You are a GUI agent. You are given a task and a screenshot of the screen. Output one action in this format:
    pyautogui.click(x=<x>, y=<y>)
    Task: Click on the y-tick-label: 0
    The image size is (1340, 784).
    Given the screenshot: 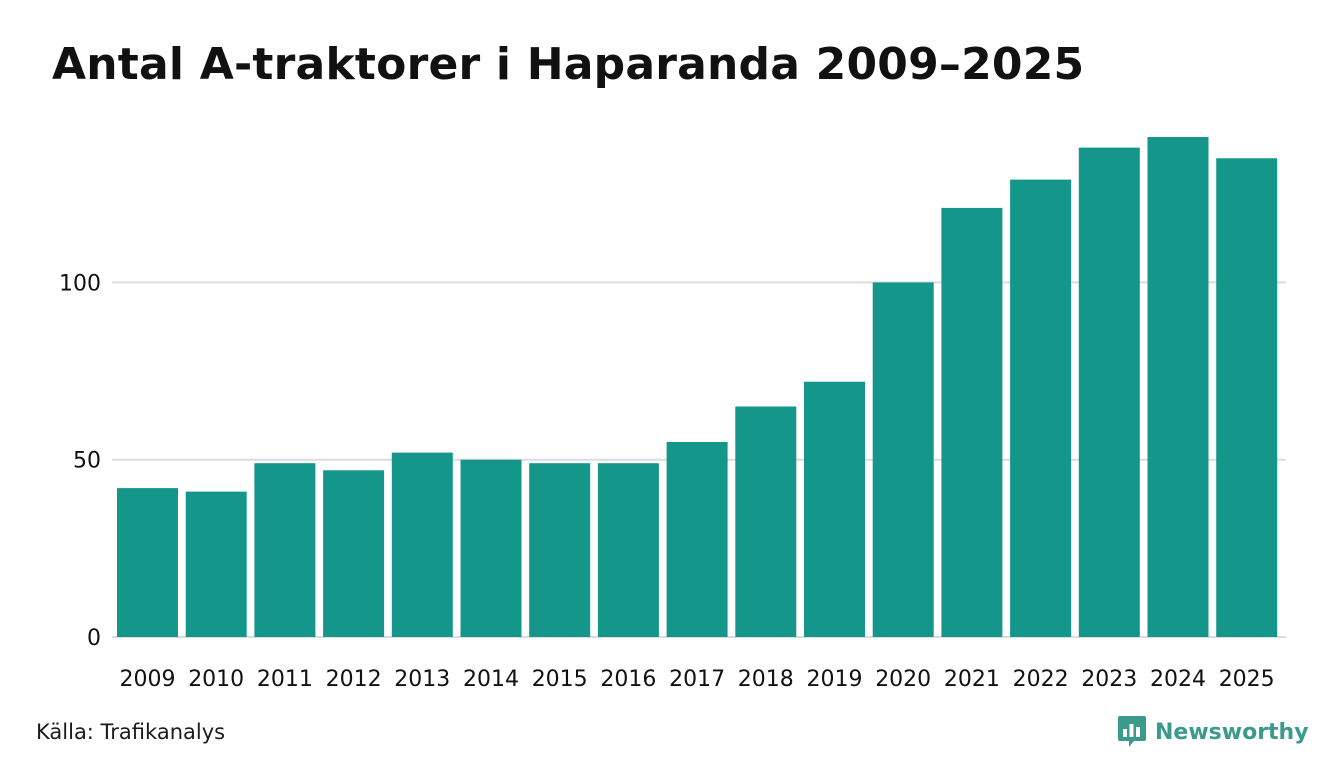 What is the action you would take?
    pyautogui.click(x=94, y=638)
    